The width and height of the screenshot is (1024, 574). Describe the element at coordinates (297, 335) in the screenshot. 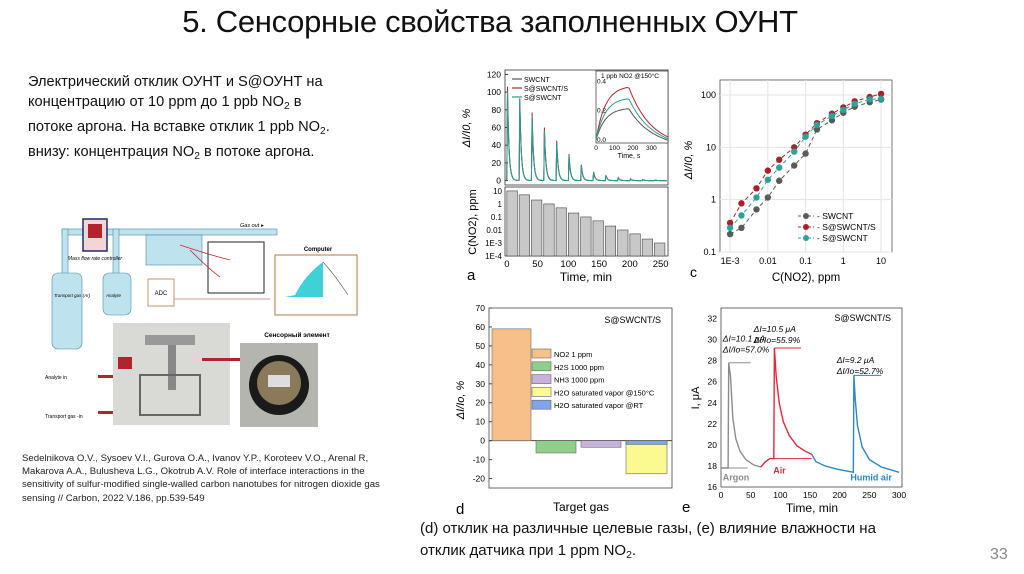

I see `sensor-element-label: Сенсорный элемент` at that location.